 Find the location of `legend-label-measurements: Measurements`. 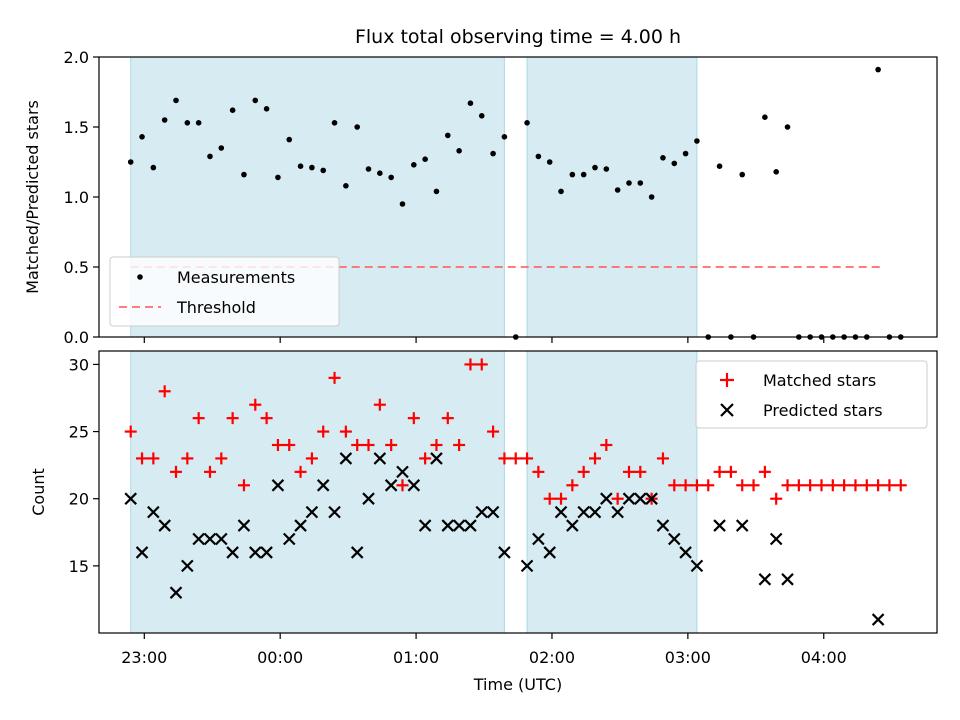

legend-label-measurements: Measurements is located at coordinates (236, 277).